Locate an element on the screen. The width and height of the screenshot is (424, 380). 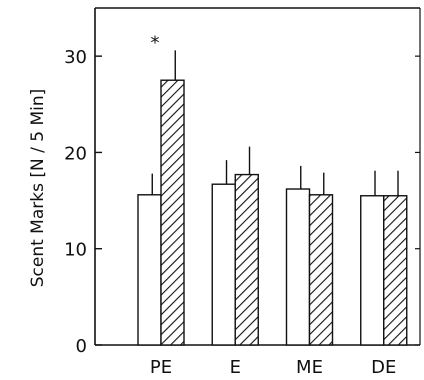
significance-asterisk: * is located at coordinates (155, 42).